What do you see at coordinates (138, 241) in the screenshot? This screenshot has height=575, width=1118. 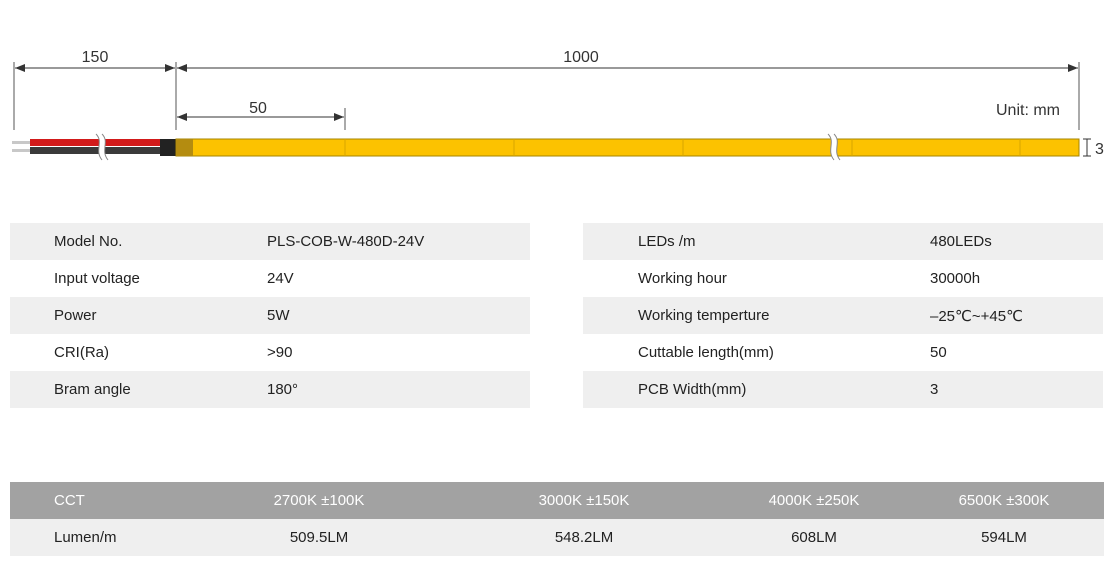 I see `spec-label: Model No.` at bounding box center [138, 241].